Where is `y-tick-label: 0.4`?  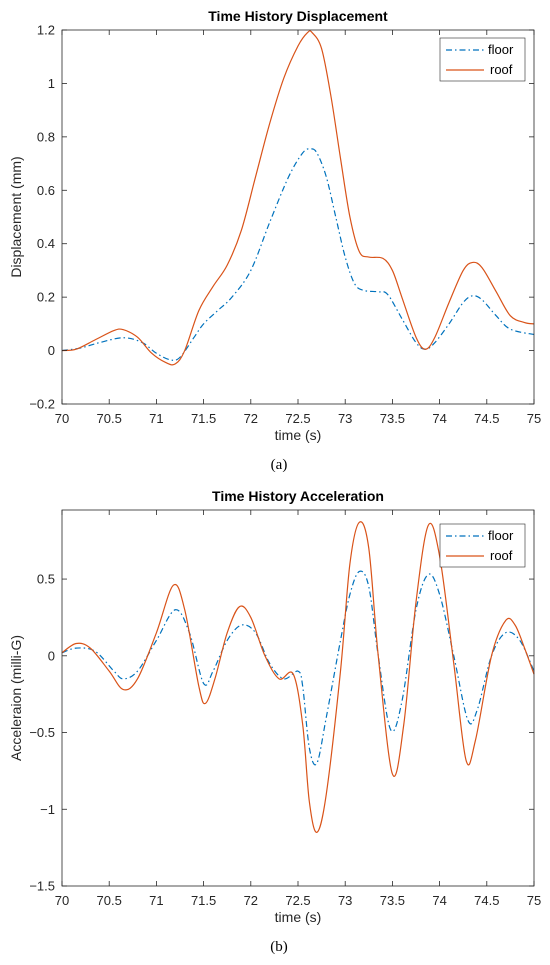
y-tick-label: 0.4 is located at coordinates (46, 243).